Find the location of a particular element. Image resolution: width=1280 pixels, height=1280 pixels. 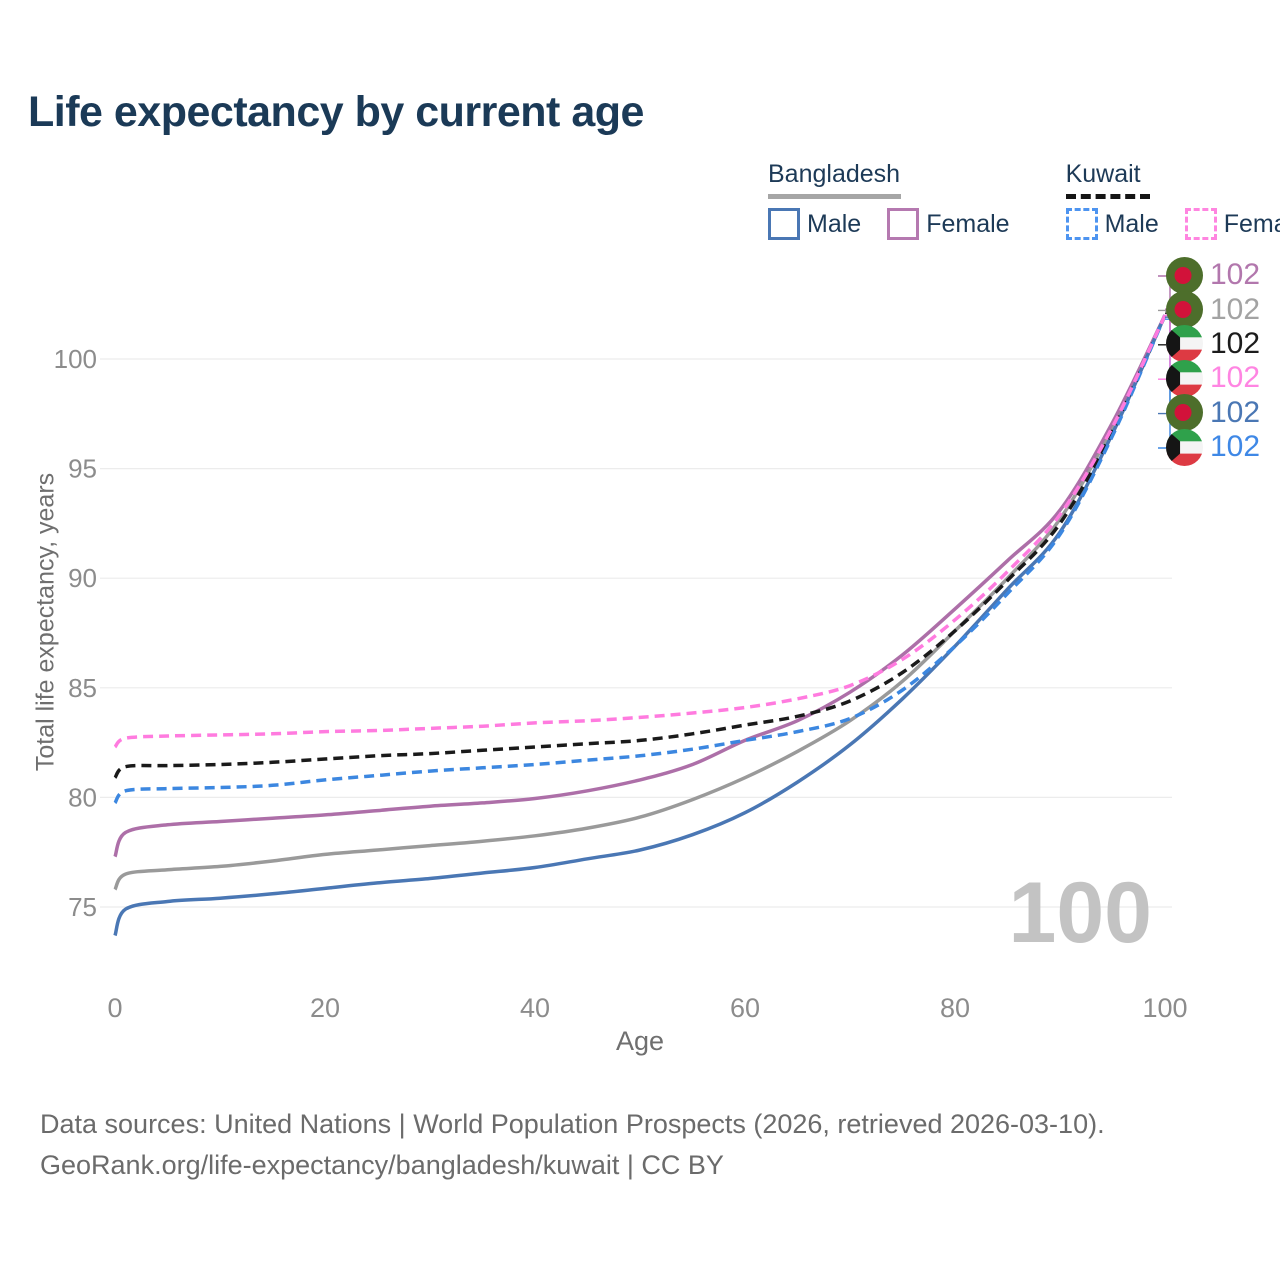

bangladesh-male-swatch-icon is located at coordinates (784, 224).